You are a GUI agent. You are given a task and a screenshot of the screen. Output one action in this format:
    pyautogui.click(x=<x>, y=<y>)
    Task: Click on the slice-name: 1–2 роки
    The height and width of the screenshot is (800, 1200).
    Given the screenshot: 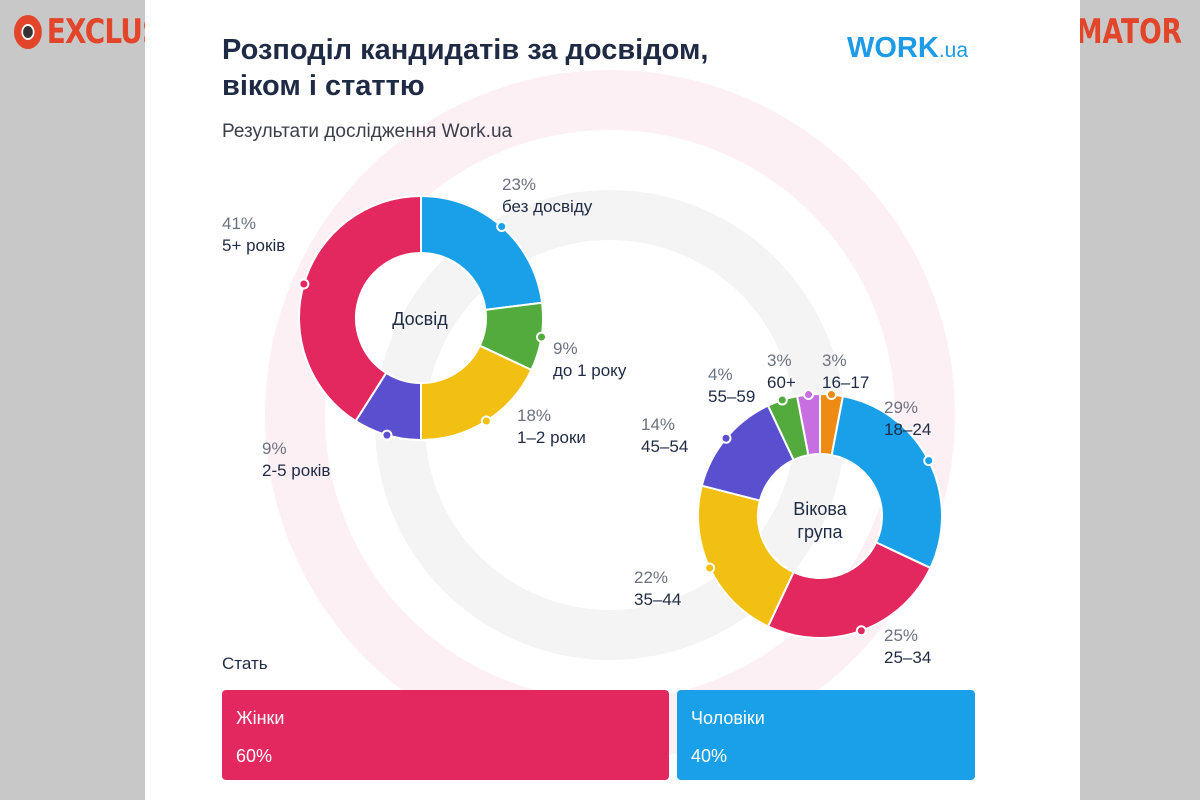 What is the action you would take?
    pyautogui.click(x=551, y=437)
    